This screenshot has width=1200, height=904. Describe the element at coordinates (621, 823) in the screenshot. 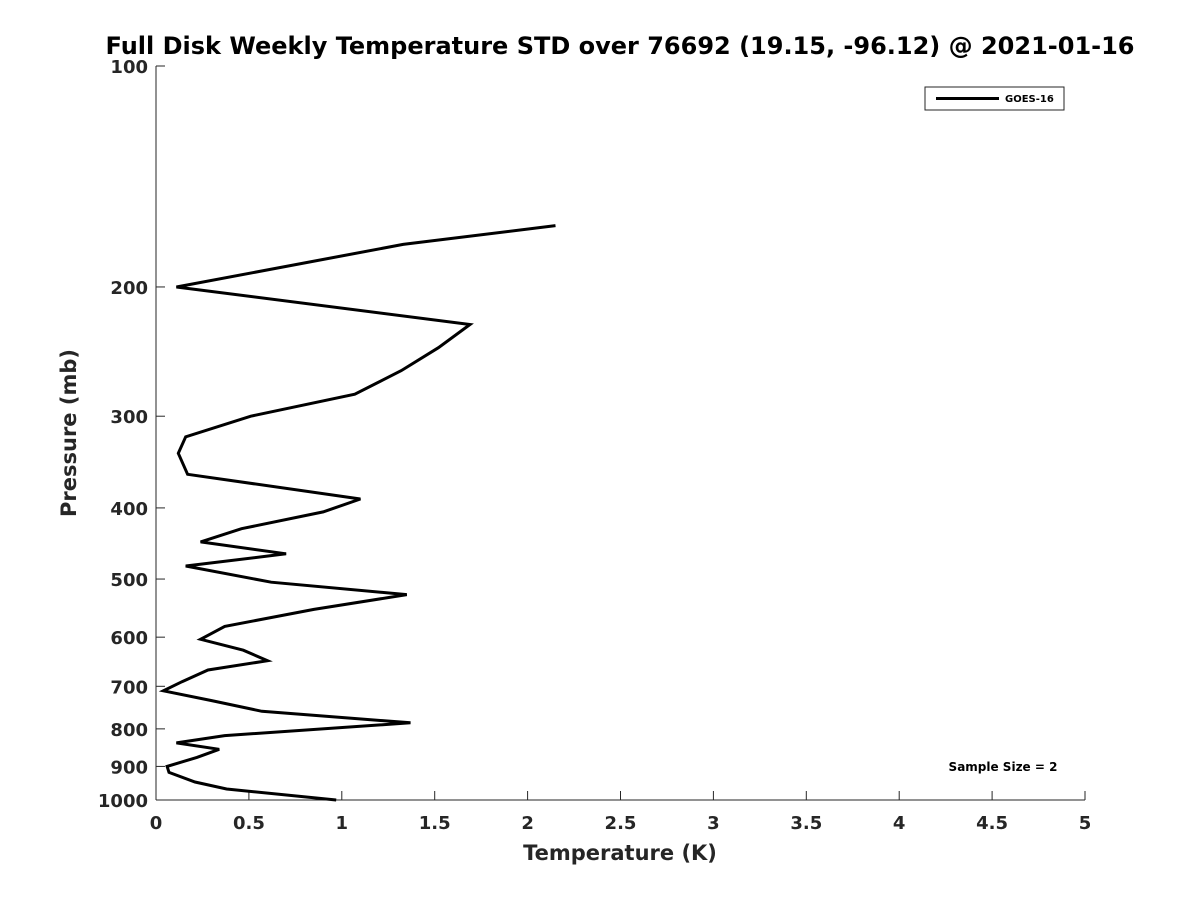

I see `x-tick-label: 2.5` at that location.